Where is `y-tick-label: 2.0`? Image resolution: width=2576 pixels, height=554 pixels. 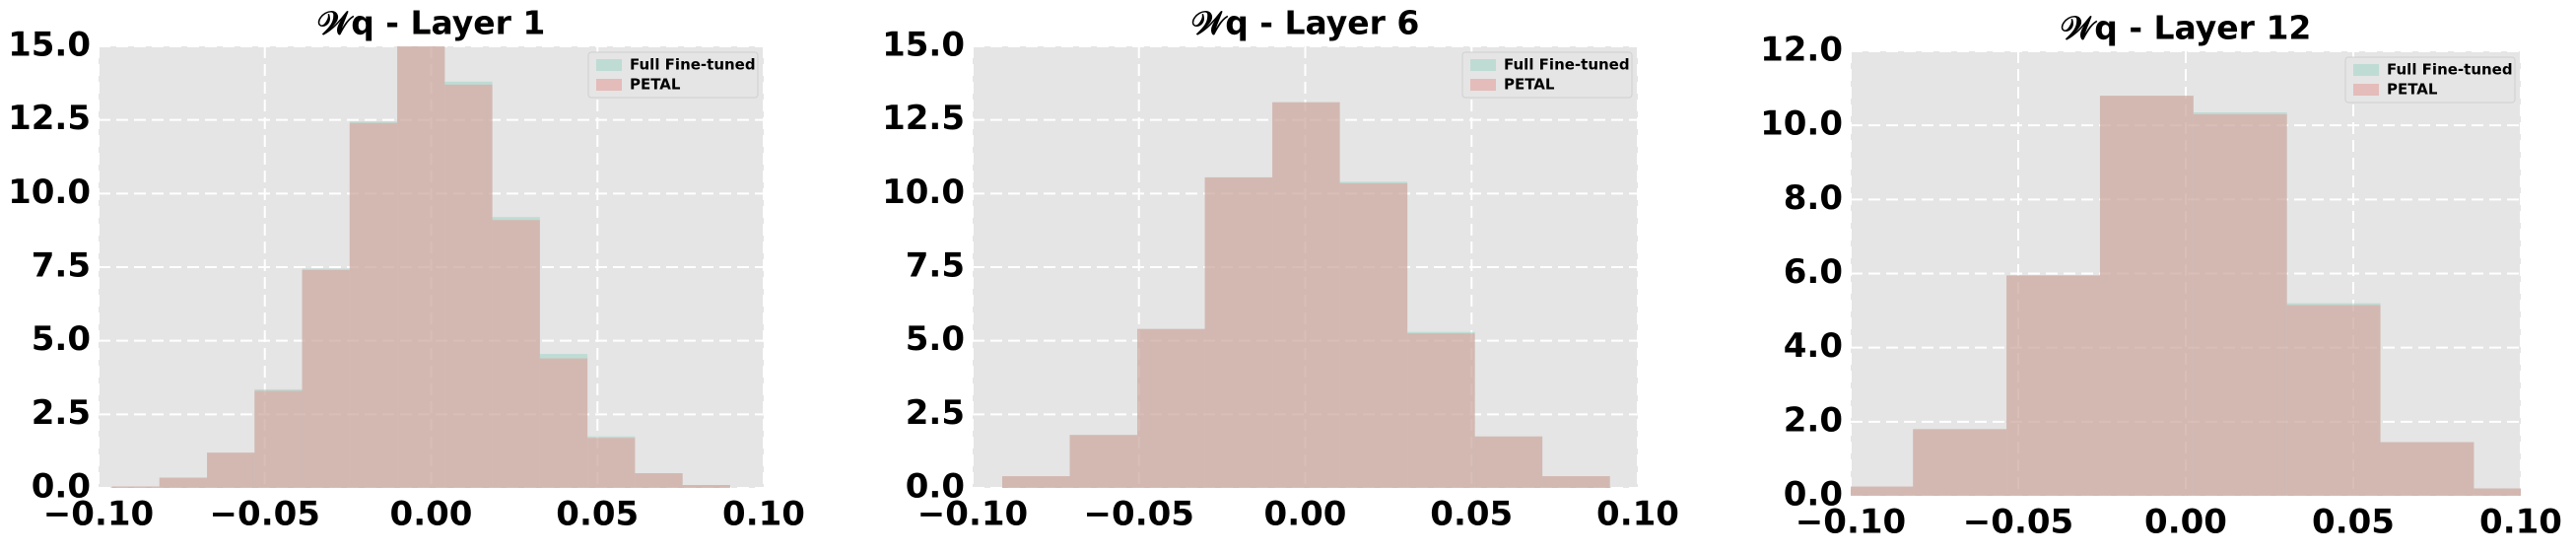
y-tick-label: 2.0 is located at coordinates (1813, 420).